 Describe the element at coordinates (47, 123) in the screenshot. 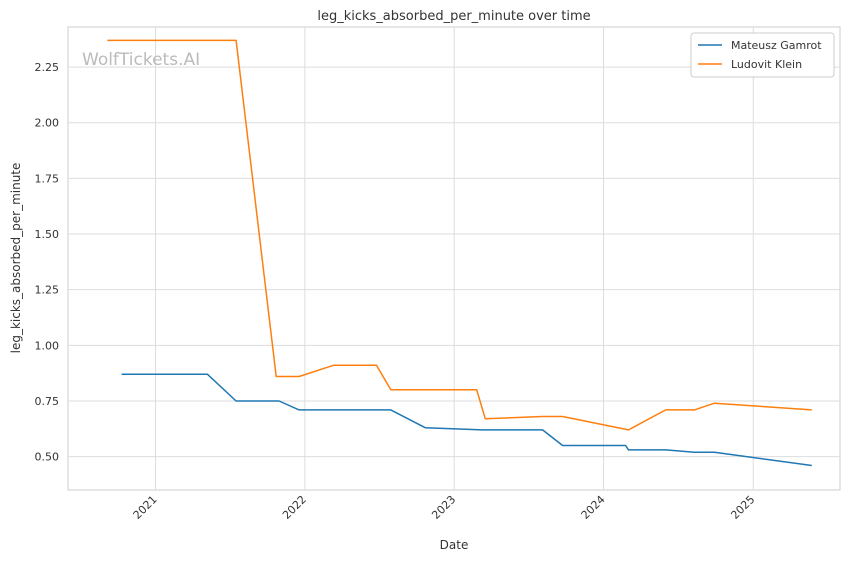

I see `y-tick-label-2-00: 2.00` at that location.